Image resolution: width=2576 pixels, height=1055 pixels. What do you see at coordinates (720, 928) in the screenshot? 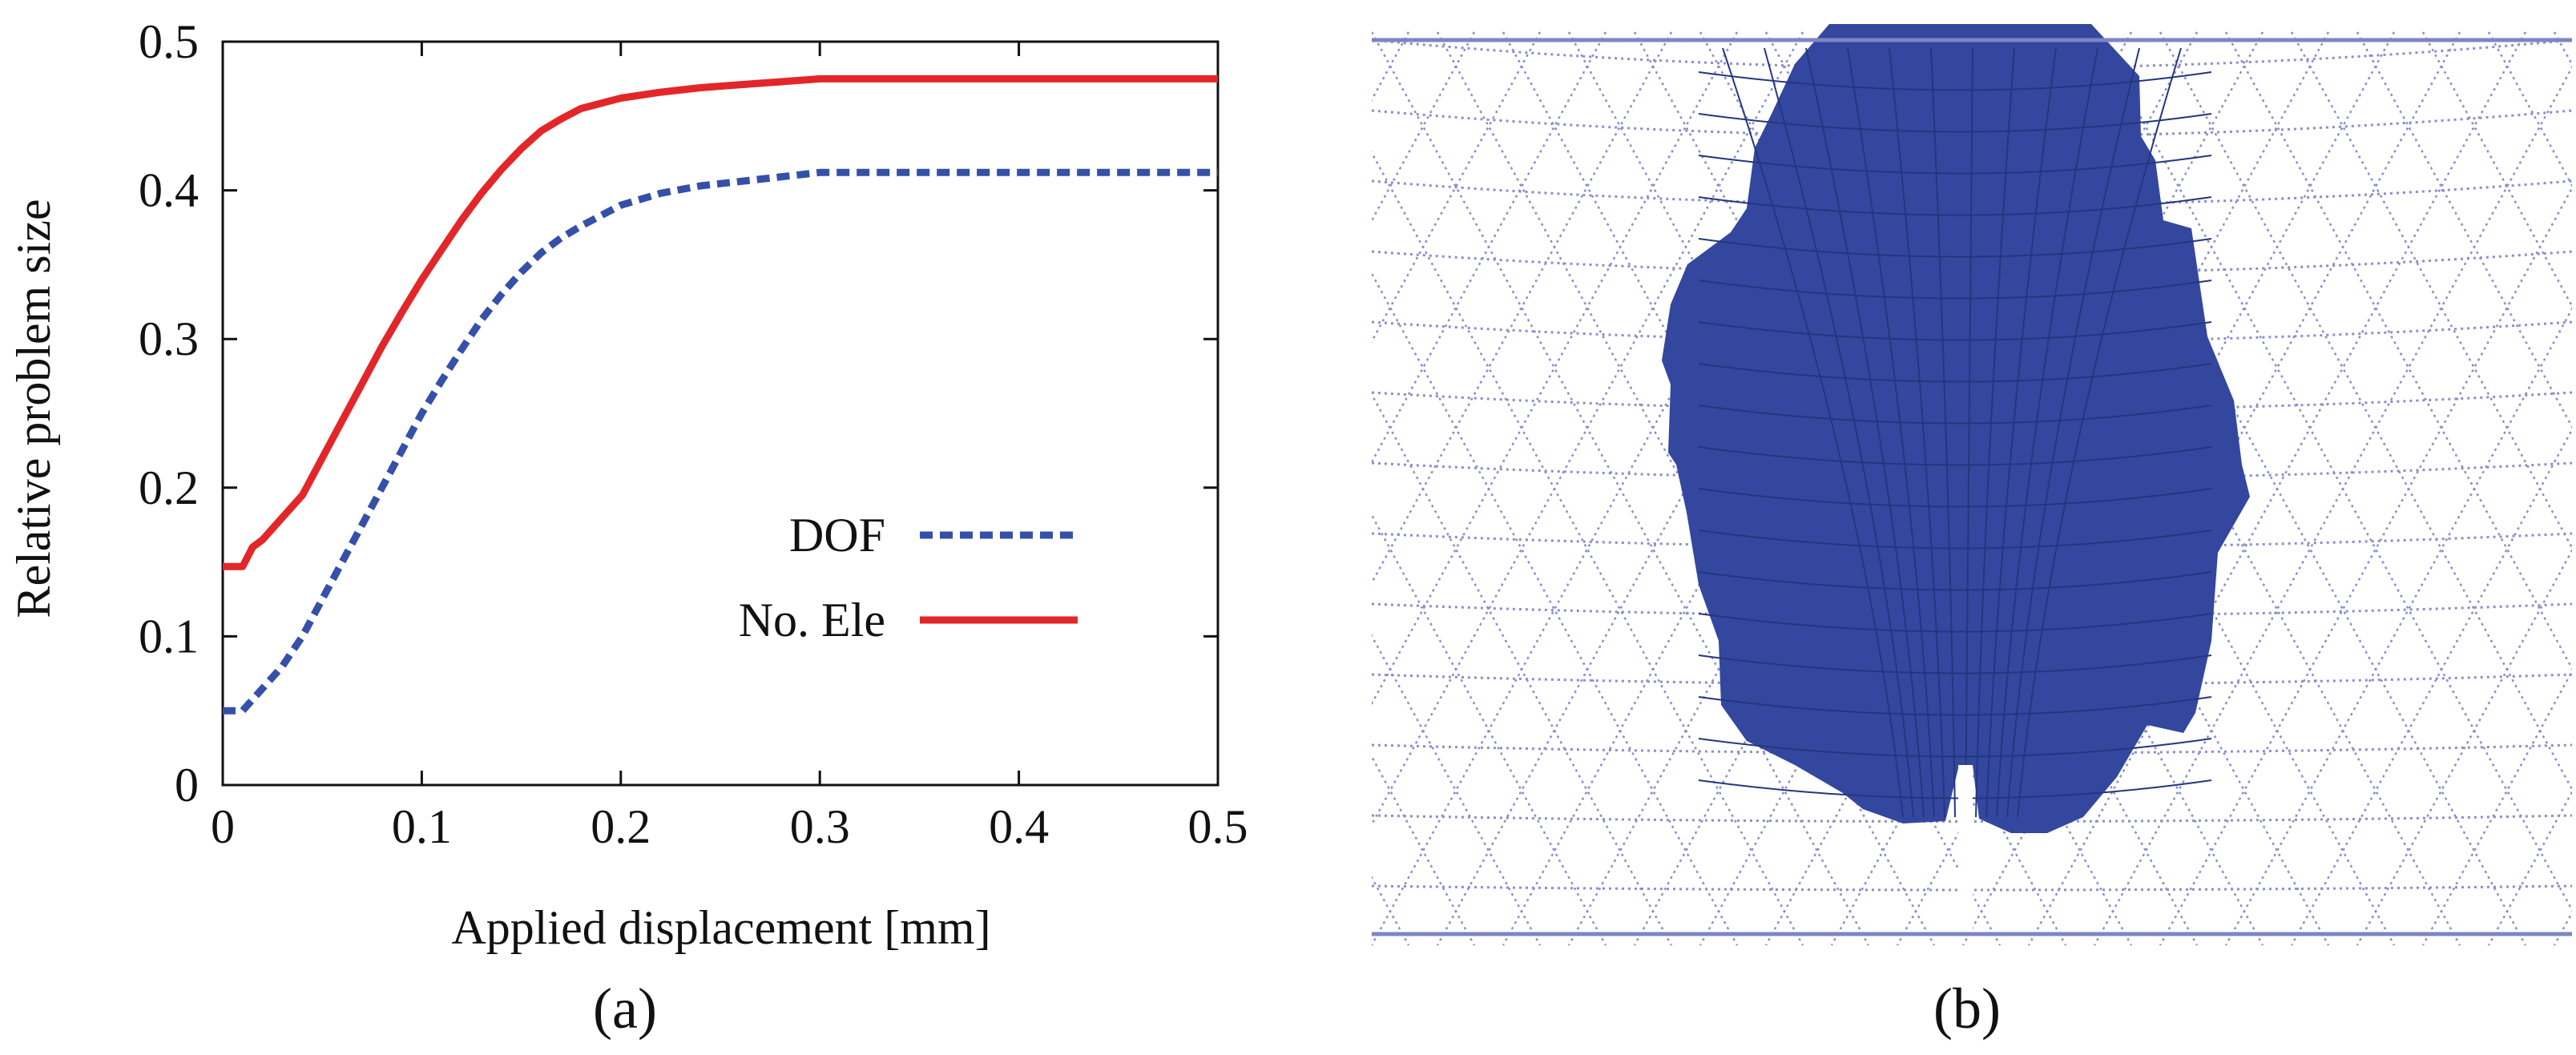
I see `x-axis-label: Applied displacement [mm]` at bounding box center [720, 928].